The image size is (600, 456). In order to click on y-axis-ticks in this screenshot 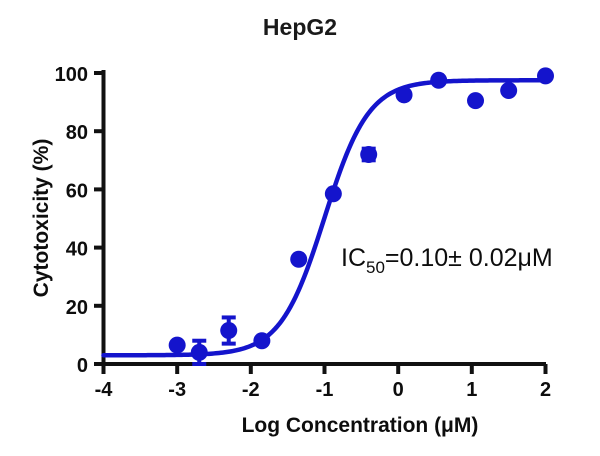, I will do `click(99, 218)`.